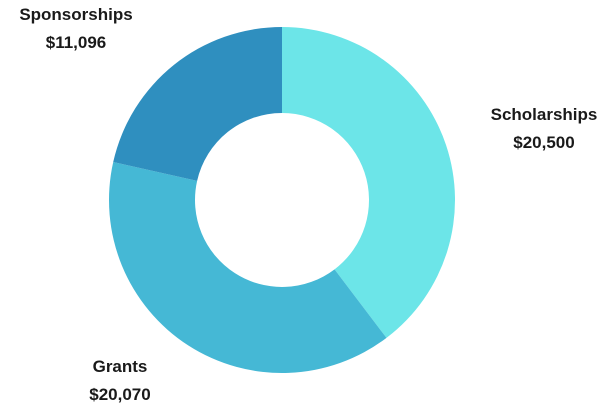 The width and height of the screenshot is (616, 416). What do you see at coordinates (544, 114) in the screenshot?
I see `slice-label-scholarships: Scholarships` at bounding box center [544, 114].